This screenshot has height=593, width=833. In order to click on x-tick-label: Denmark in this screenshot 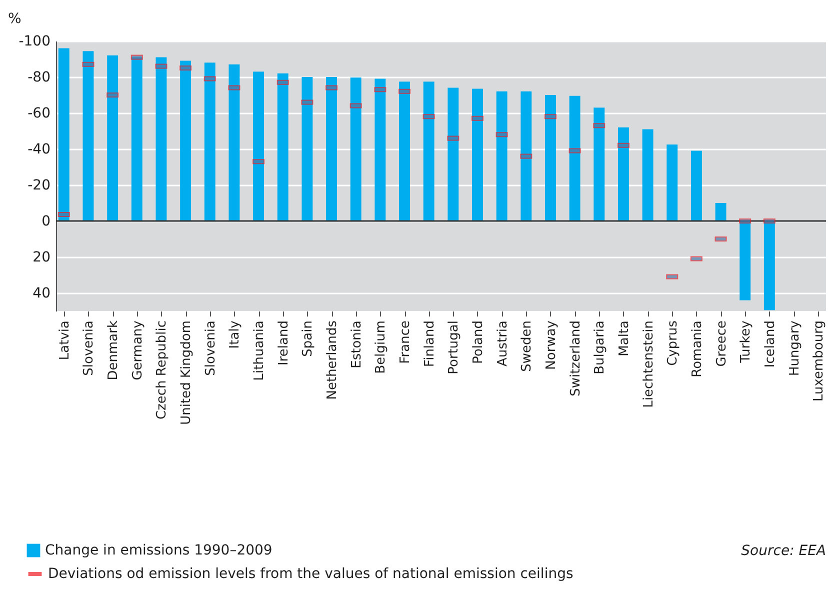, I will do `click(114, 350)`.